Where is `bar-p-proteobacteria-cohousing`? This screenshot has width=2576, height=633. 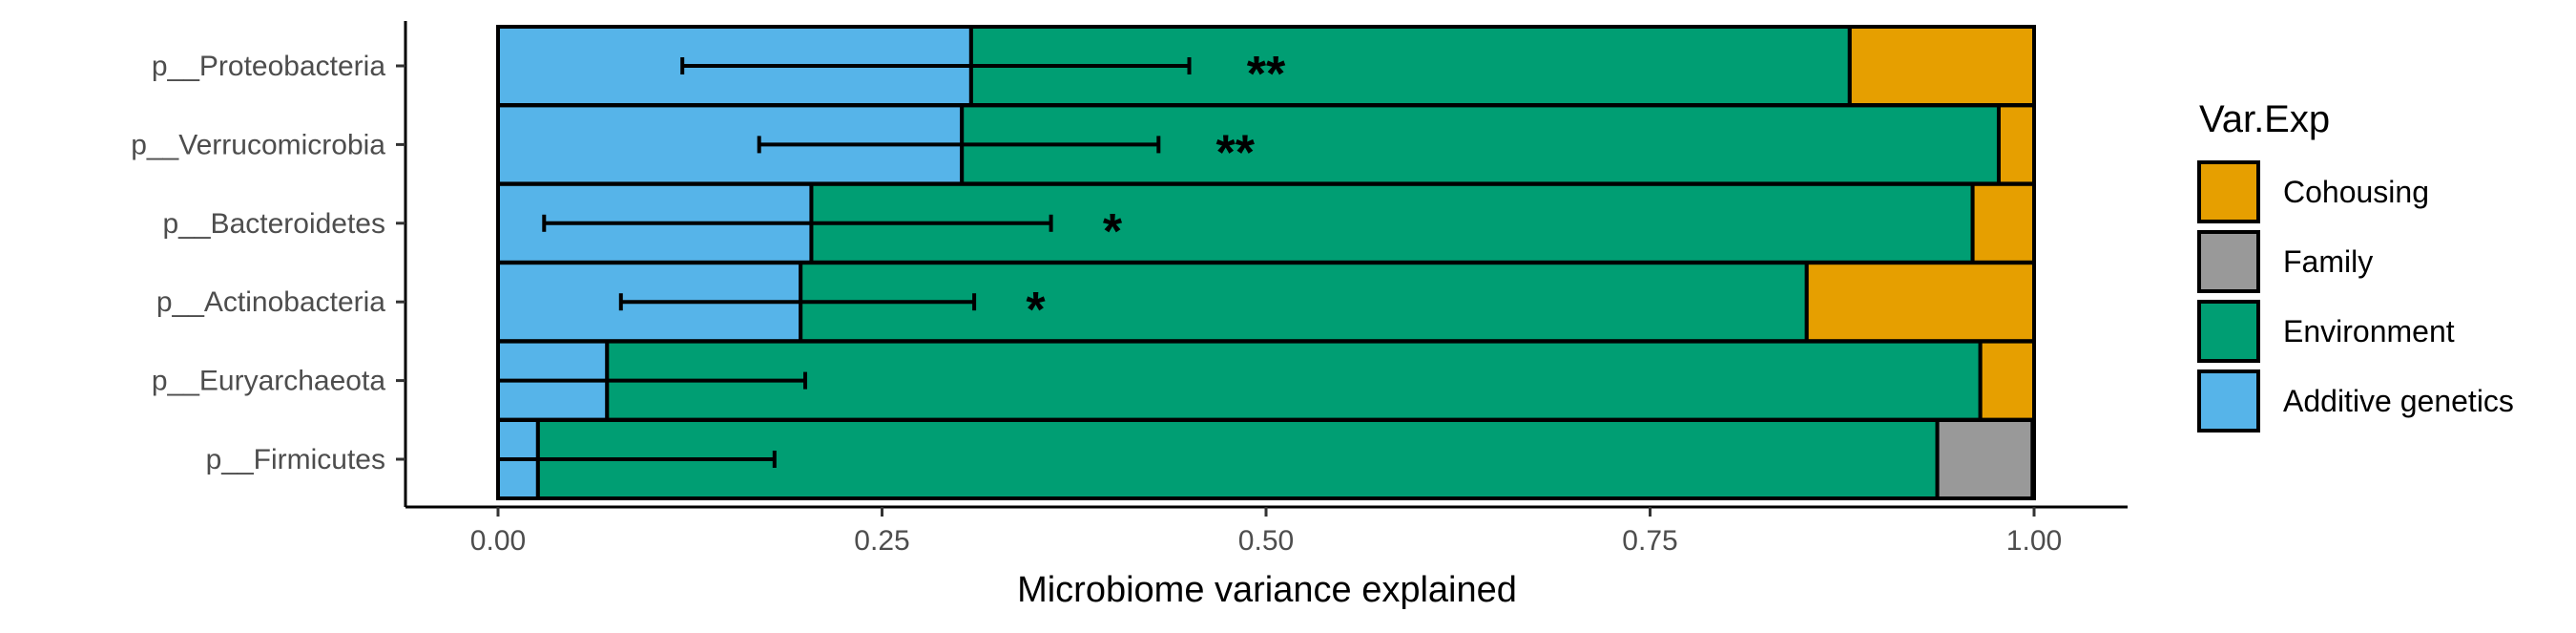 bar-p-proteobacteria-cohousing is located at coordinates (1942, 66).